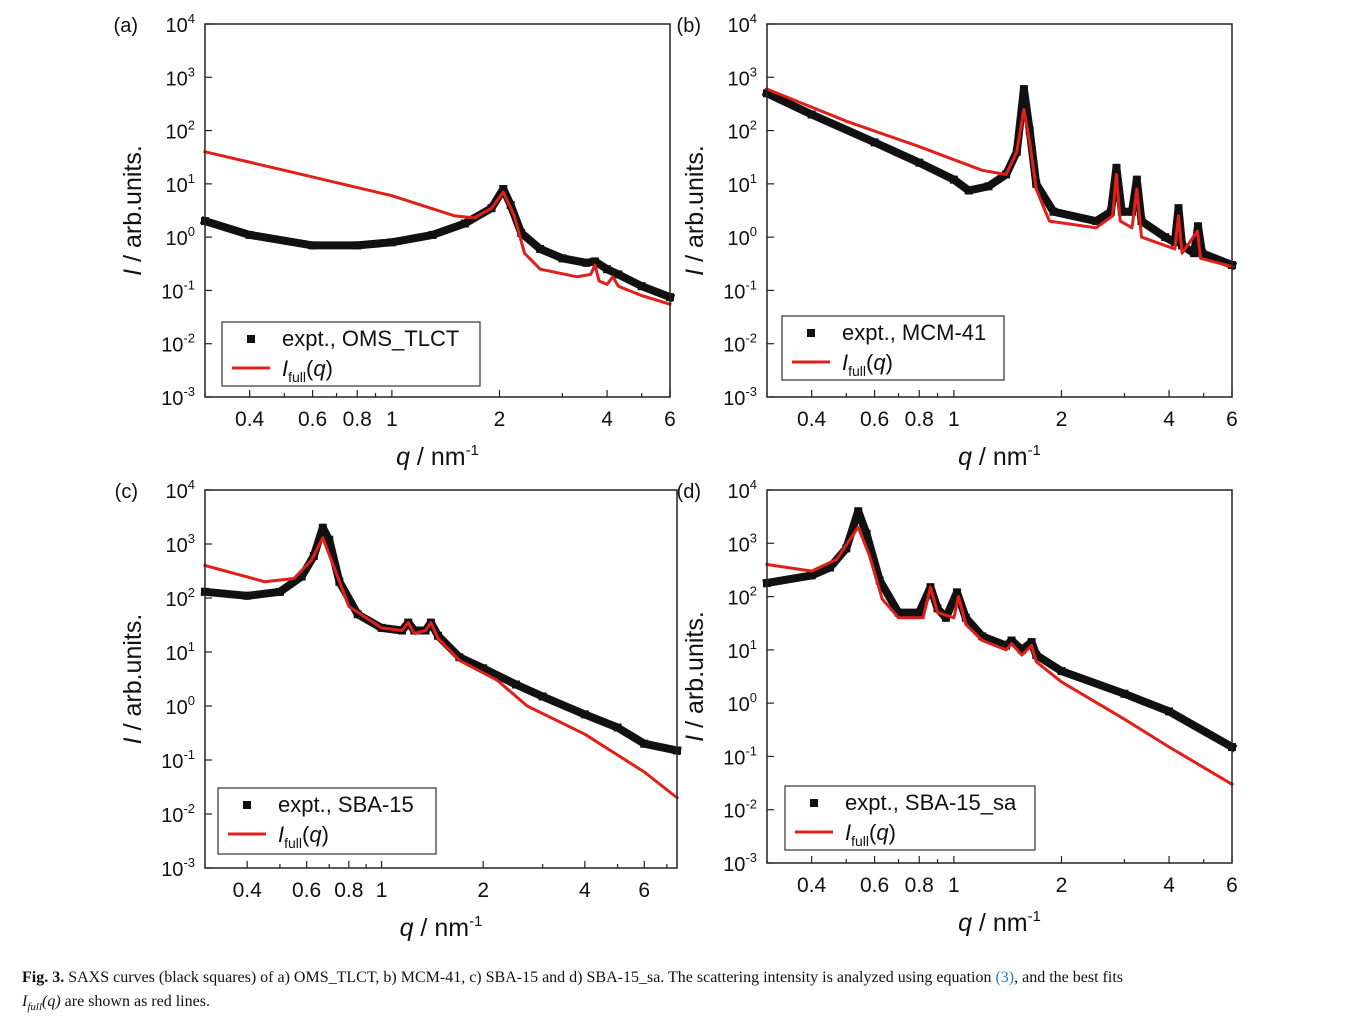 This screenshot has width=1348, height=1019. Describe the element at coordinates (954, 885) in the screenshot. I see `x-tick-label: 1` at that location.